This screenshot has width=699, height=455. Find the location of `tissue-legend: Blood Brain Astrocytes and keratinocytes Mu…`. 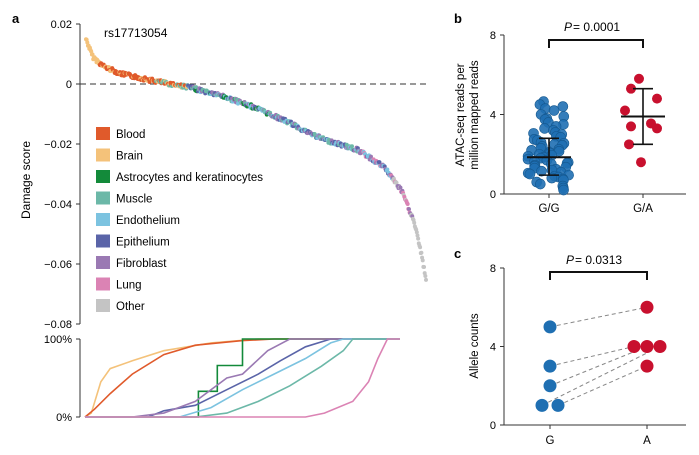

tissue-legend: Blood Brain Astrocytes and keratinocytes Mu… is located at coordinates (179, 220).